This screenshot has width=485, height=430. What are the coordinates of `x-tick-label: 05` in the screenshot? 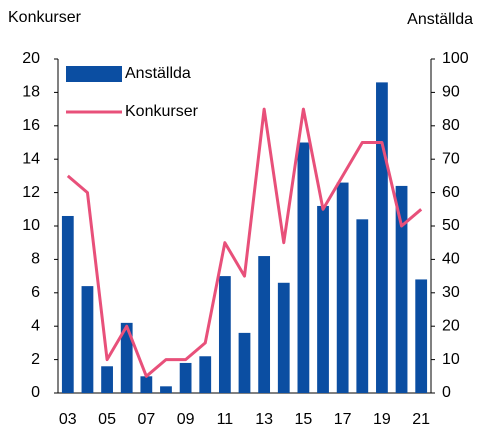 It's located at (107, 419).